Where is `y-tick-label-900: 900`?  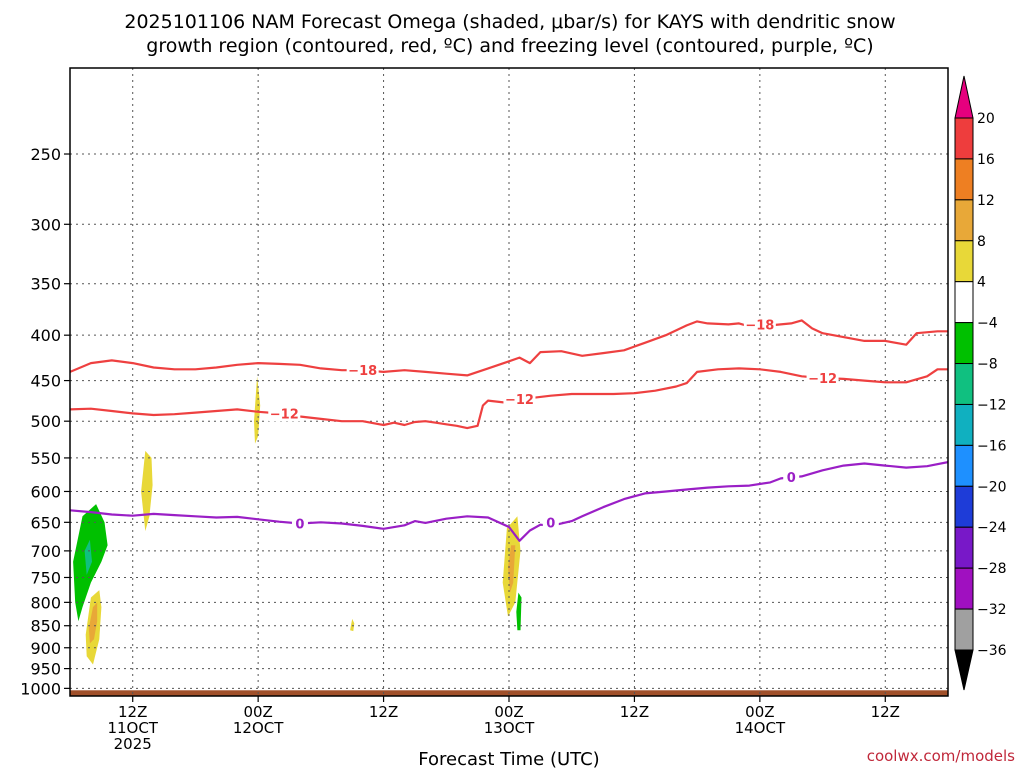 y-tick-label-900: 900 is located at coordinates (45, 648).